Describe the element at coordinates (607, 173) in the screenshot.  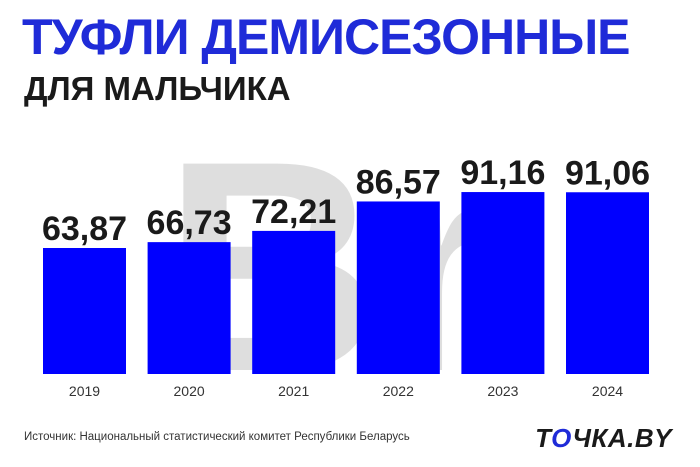
I see `value-label-2024: 91,06` at that location.